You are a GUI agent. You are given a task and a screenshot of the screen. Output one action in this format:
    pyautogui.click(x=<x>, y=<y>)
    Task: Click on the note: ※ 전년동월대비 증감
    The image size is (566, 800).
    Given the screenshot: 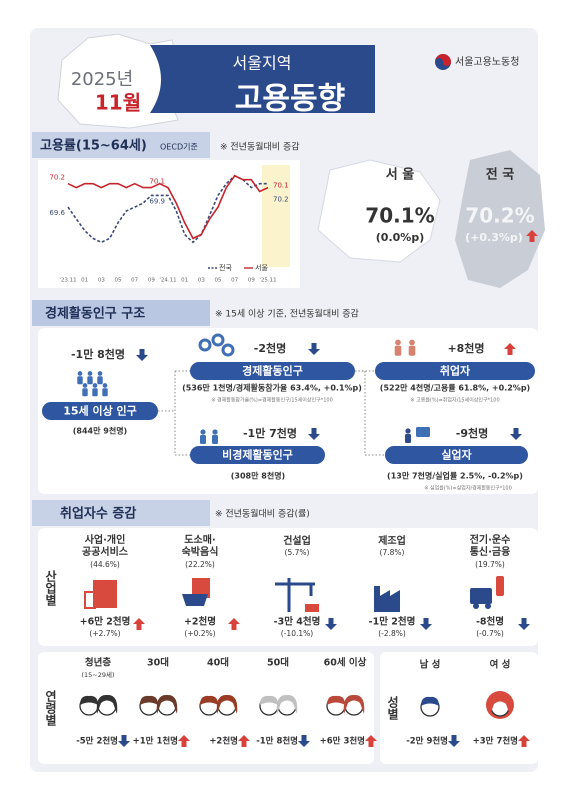 What is the action you would take?
    pyautogui.click(x=260, y=147)
    